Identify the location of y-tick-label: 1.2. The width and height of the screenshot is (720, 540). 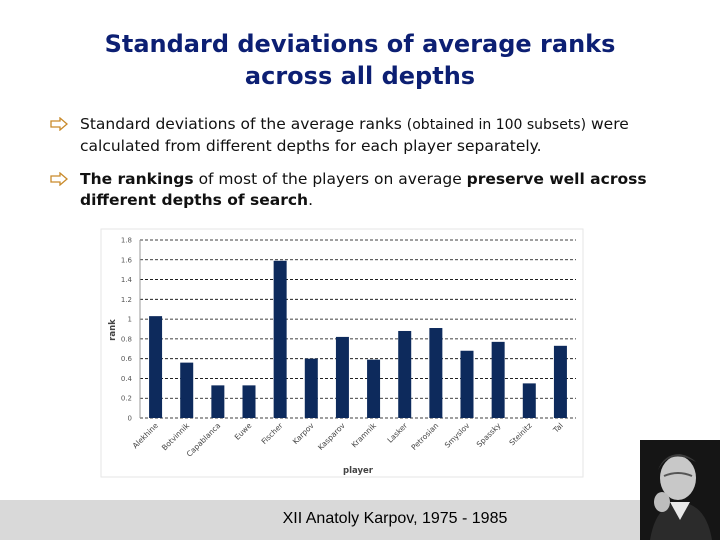
(126, 300).